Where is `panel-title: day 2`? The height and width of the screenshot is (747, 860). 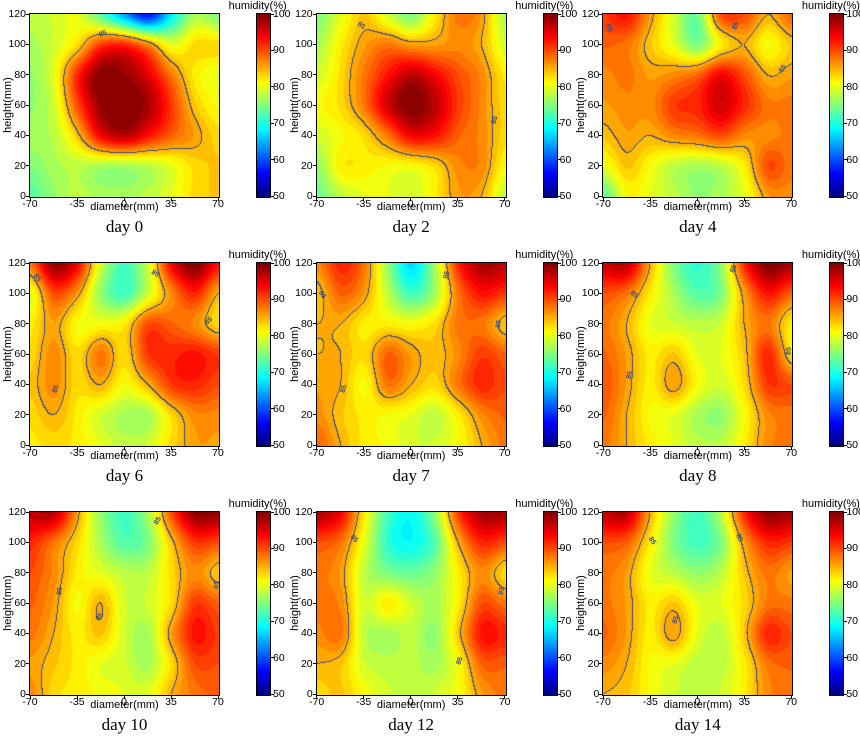
panel-title: day 2 is located at coordinates (411, 226).